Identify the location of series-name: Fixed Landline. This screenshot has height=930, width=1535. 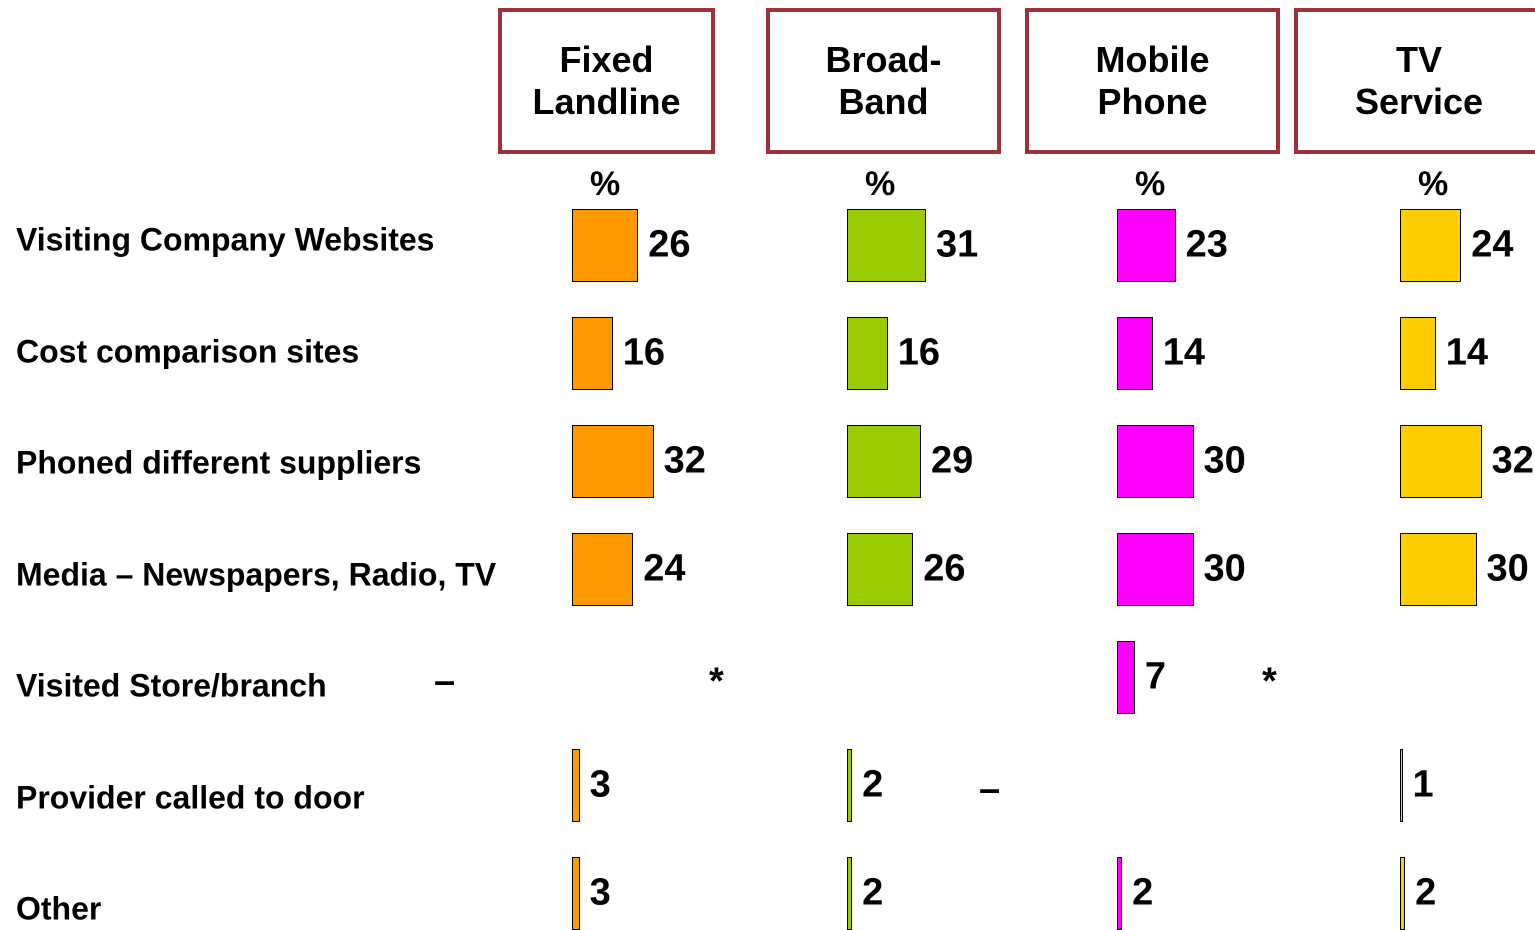
(606, 80).